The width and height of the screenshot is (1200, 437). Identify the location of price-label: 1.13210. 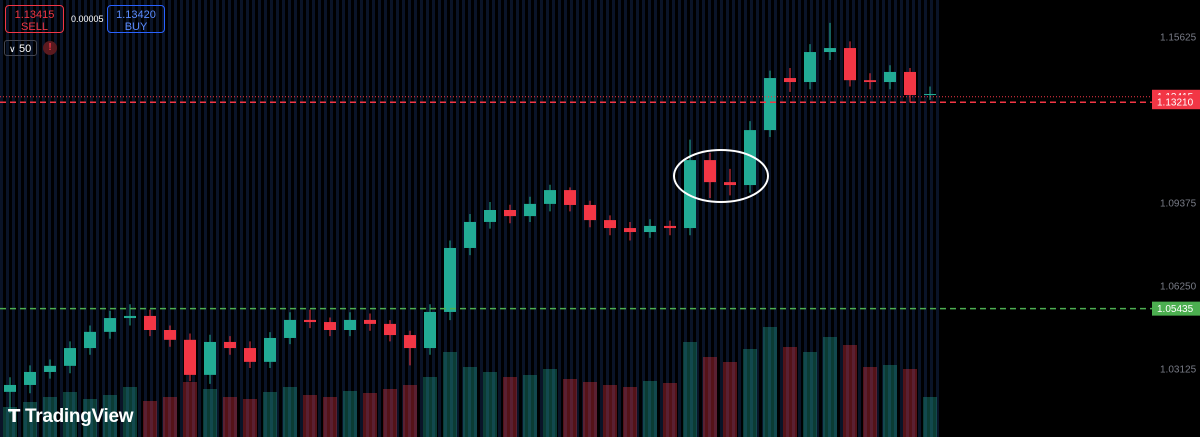
(1175, 102).